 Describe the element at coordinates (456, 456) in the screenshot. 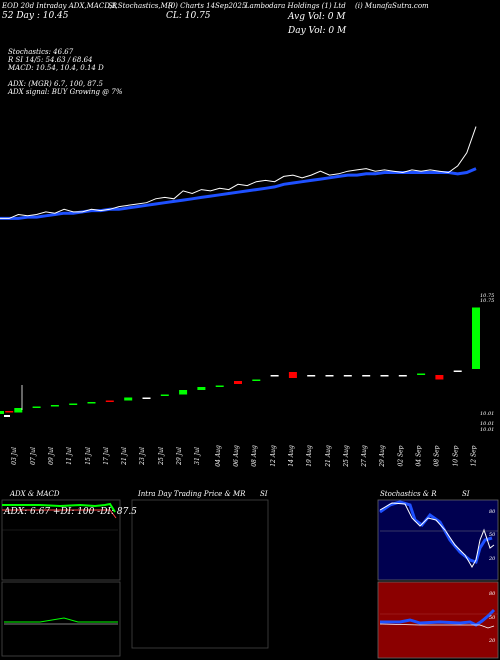

I see `date-tick-label: 10 Sep` at that location.